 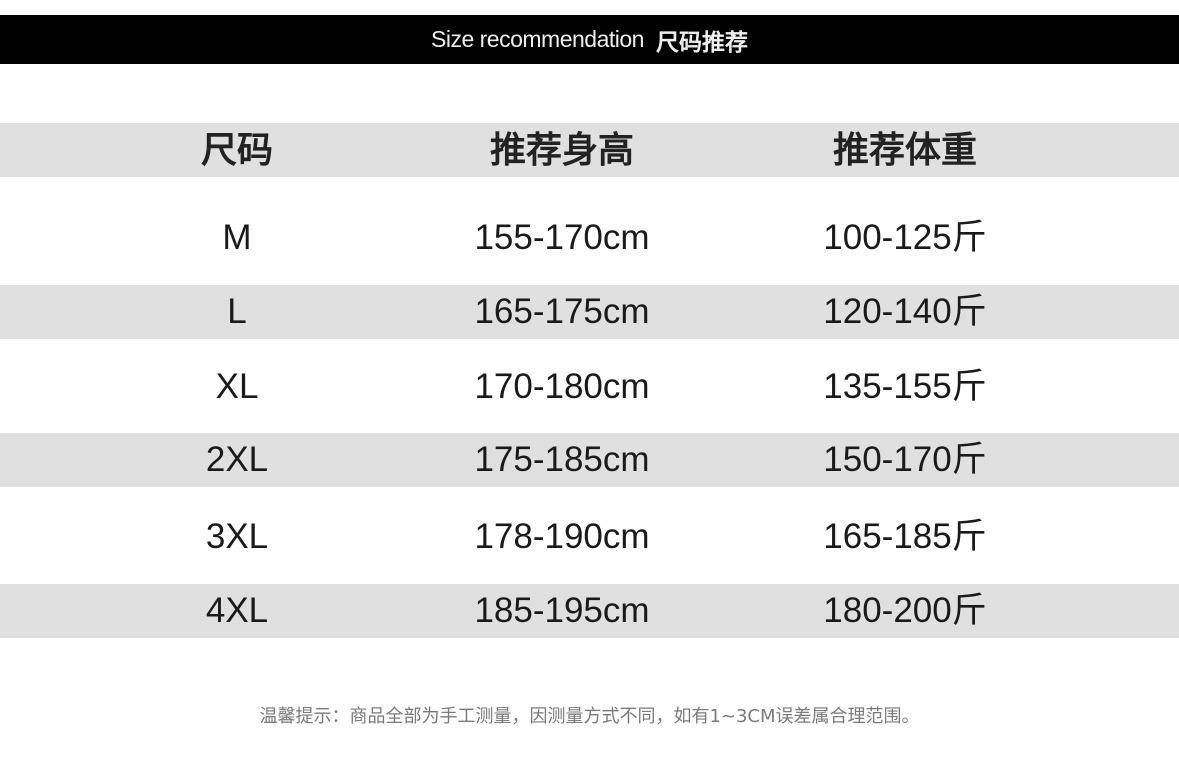 I want to click on title-banner: Size recommendation 尺码推荐, so click(x=589, y=39).